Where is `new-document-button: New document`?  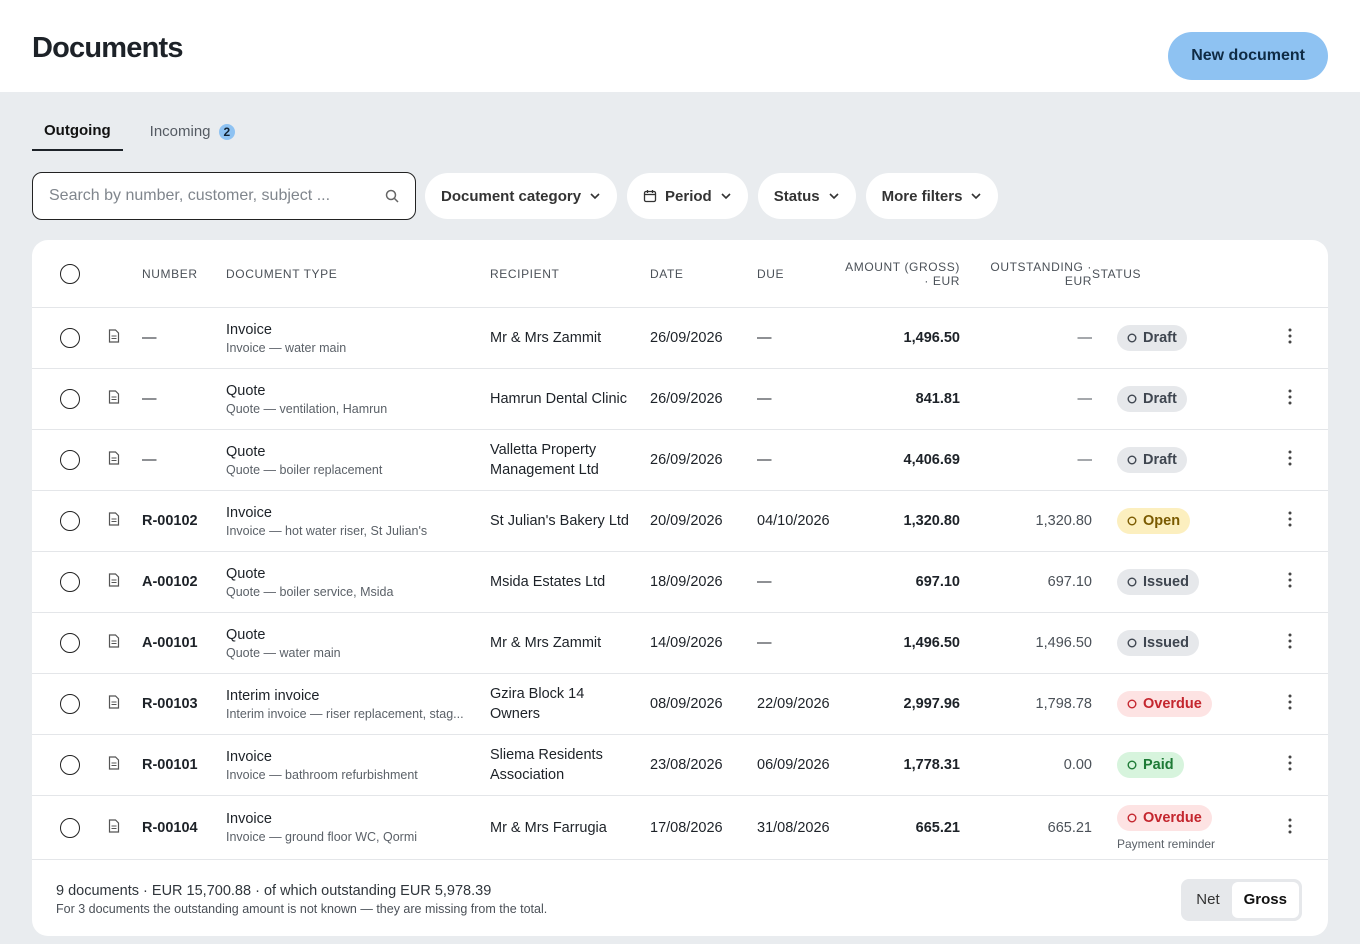 new-document-button: New document is located at coordinates (1248, 56).